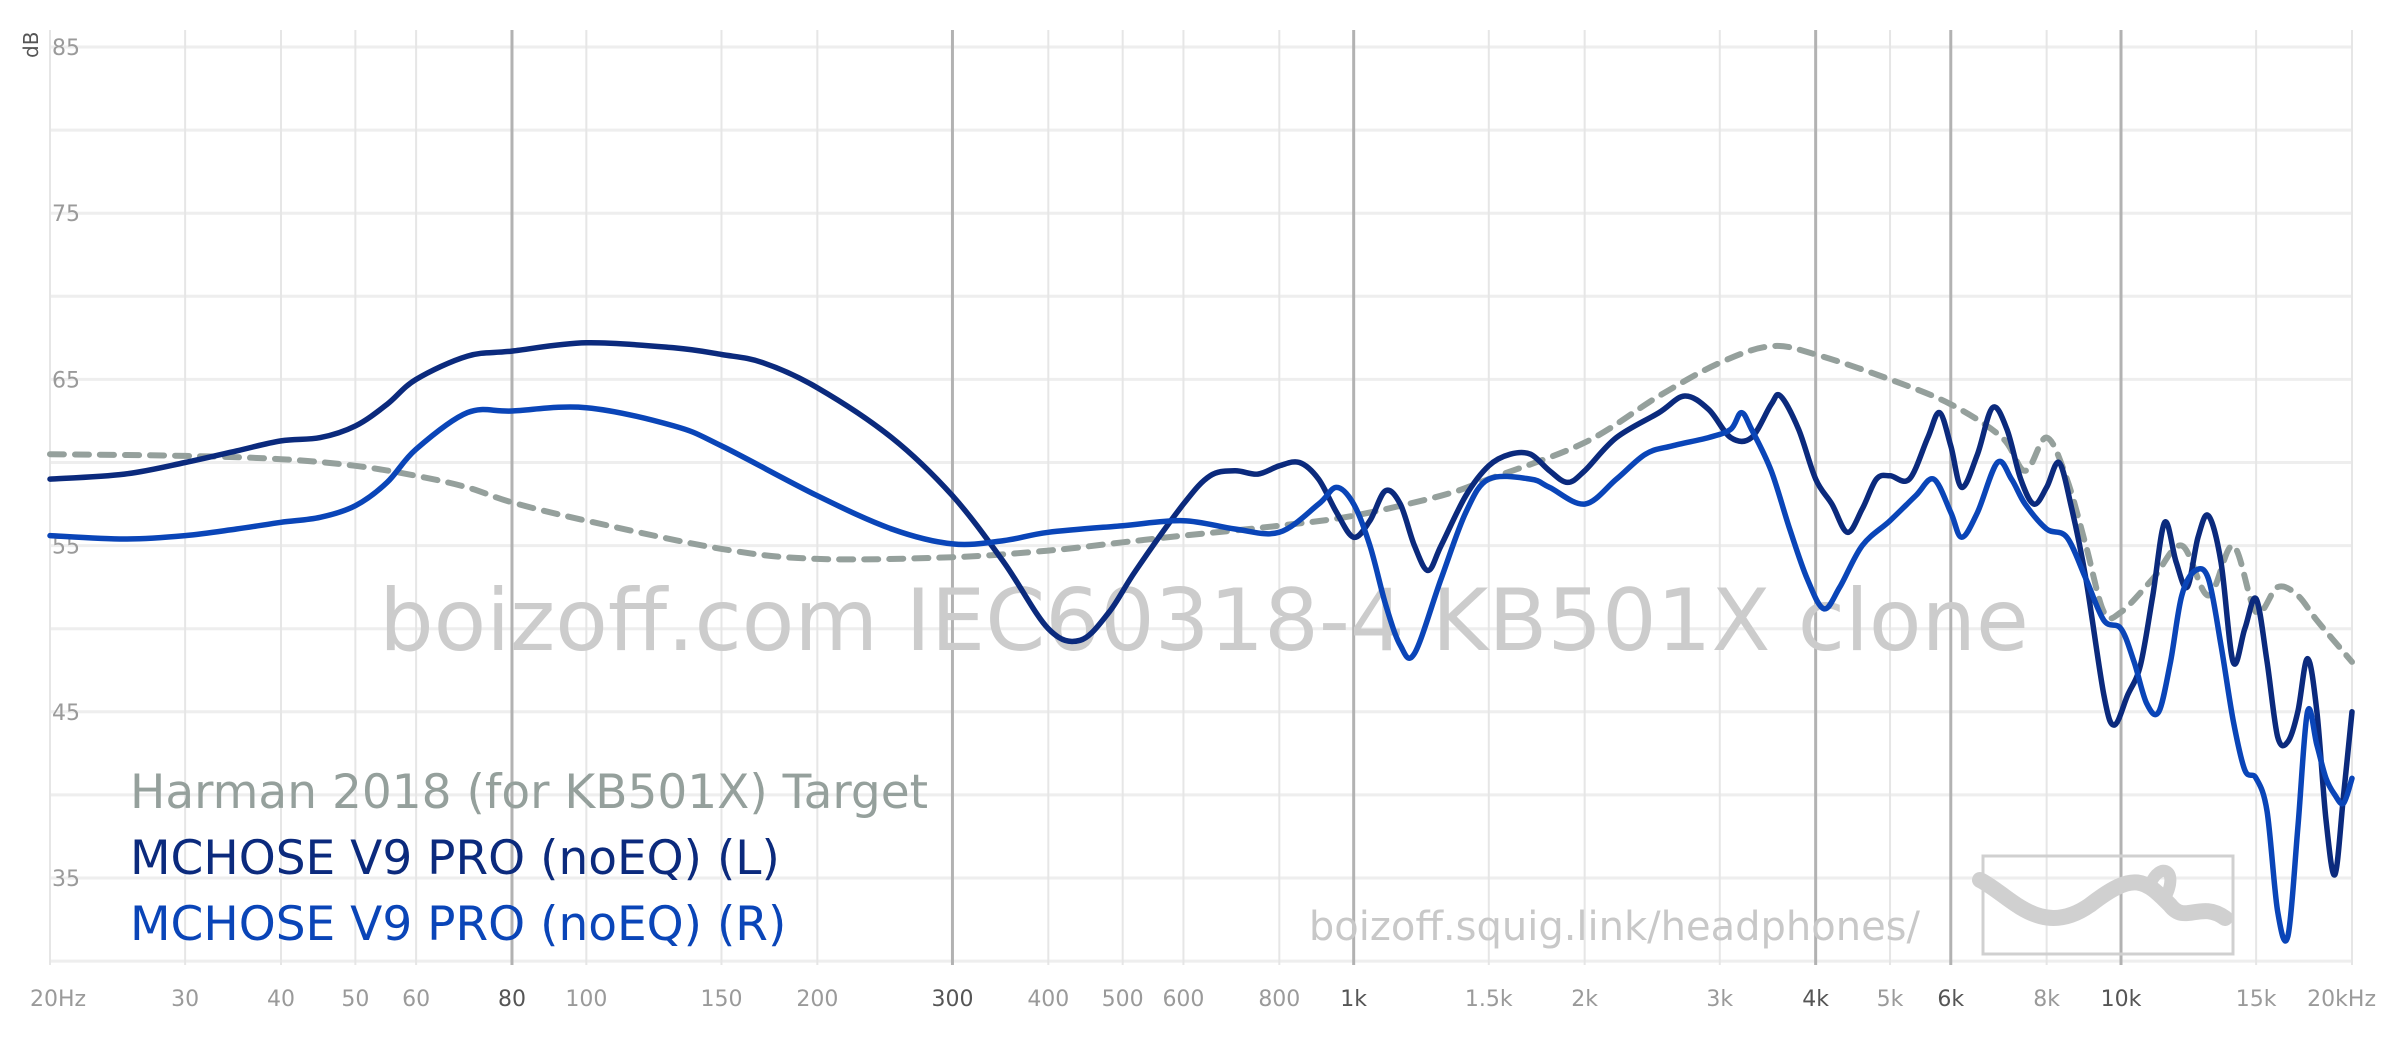 Image resolution: width=2400 pixels, height=1038 pixels. Describe the element at coordinates (66, 380) in the screenshot. I see `y-tick-label: 65` at that location.